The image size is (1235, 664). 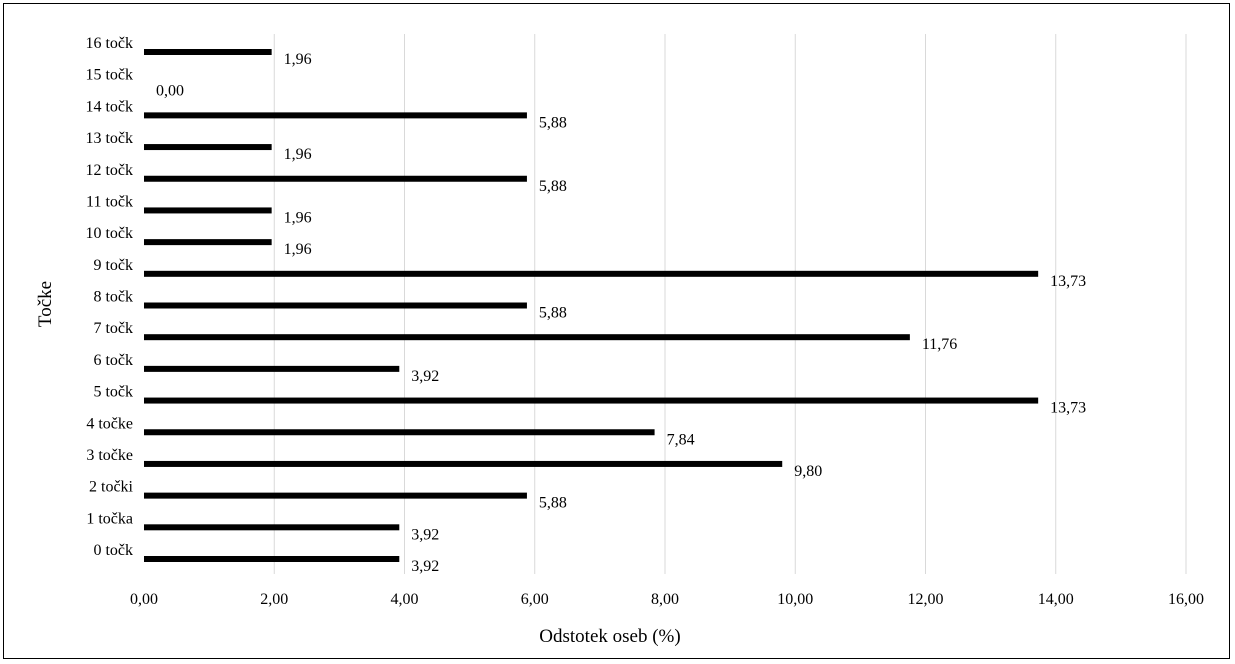 I want to click on y-category-label: 1 točka, so click(x=109, y=518).